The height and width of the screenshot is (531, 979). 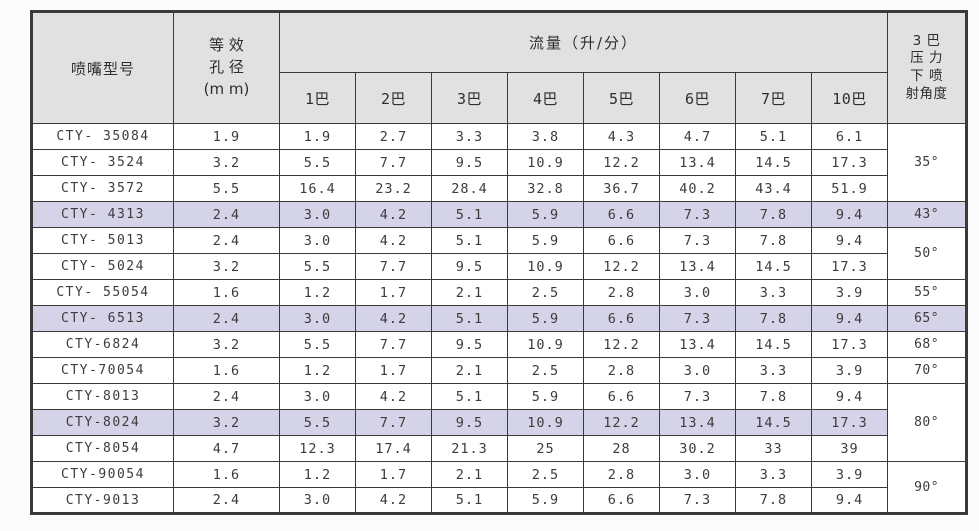 What do you see at coordinates (226, 188) in the screenshot?
I see `cell-aperture: 5.5` at bounding box center [226, 188].